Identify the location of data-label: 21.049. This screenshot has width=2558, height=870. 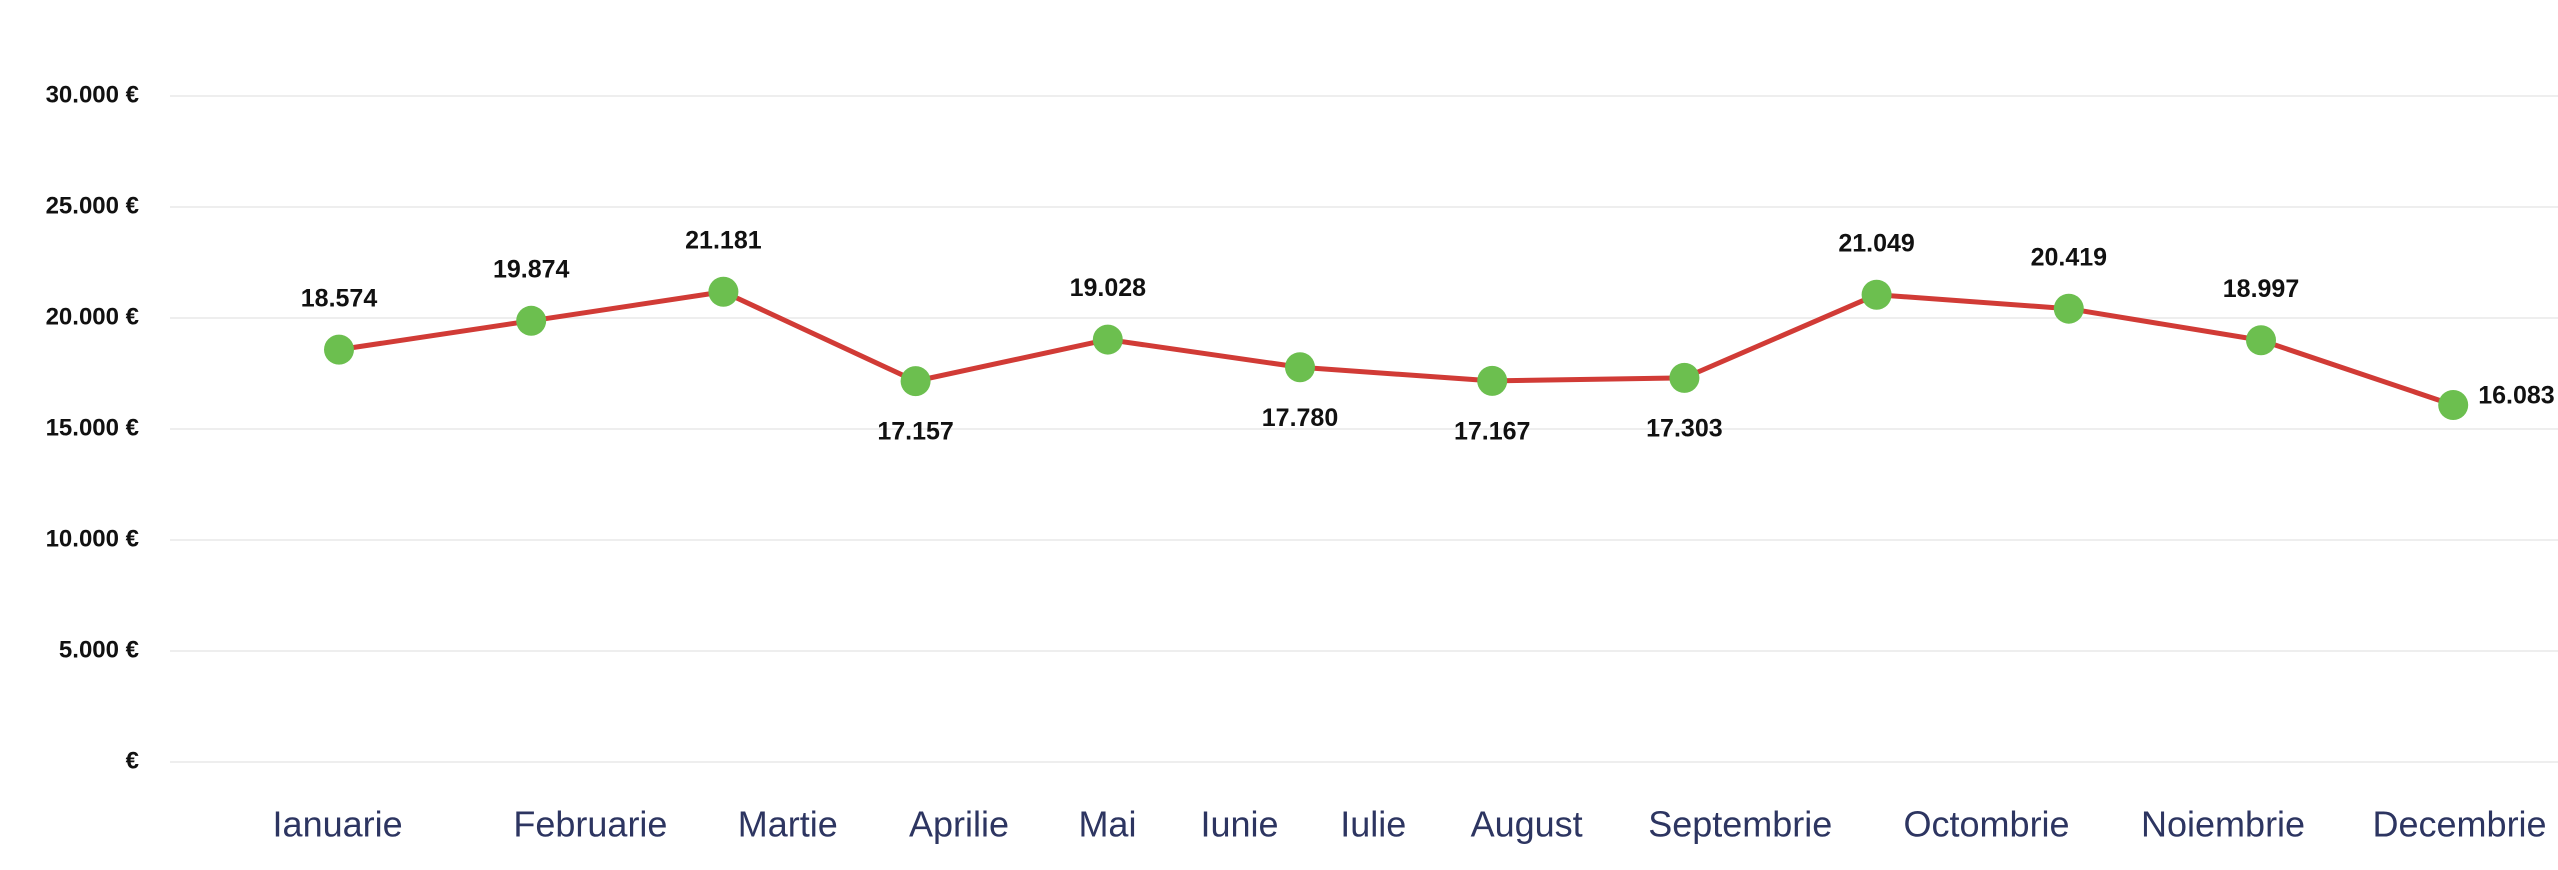
(1876, 243).